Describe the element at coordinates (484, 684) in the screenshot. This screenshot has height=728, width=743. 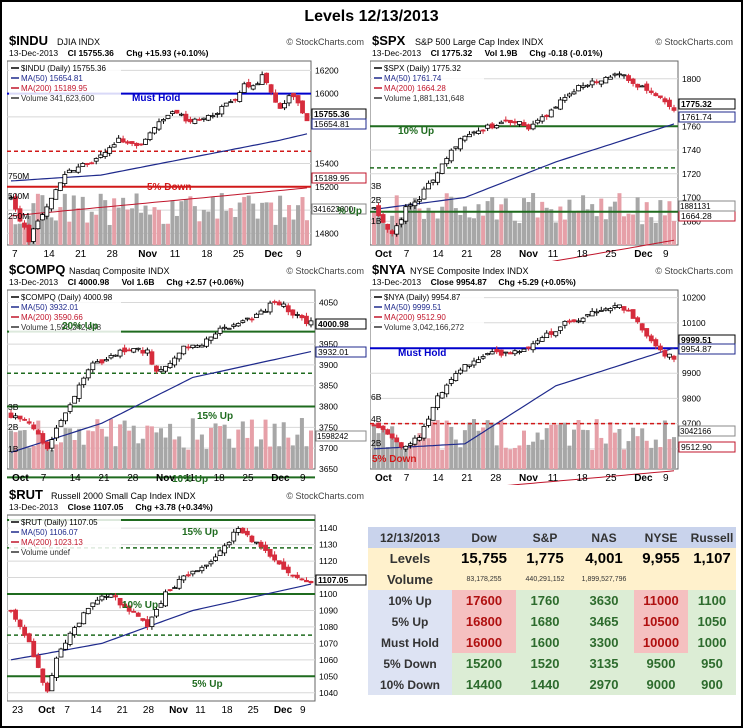
I see `levels-table-cell: 14400` at that location.